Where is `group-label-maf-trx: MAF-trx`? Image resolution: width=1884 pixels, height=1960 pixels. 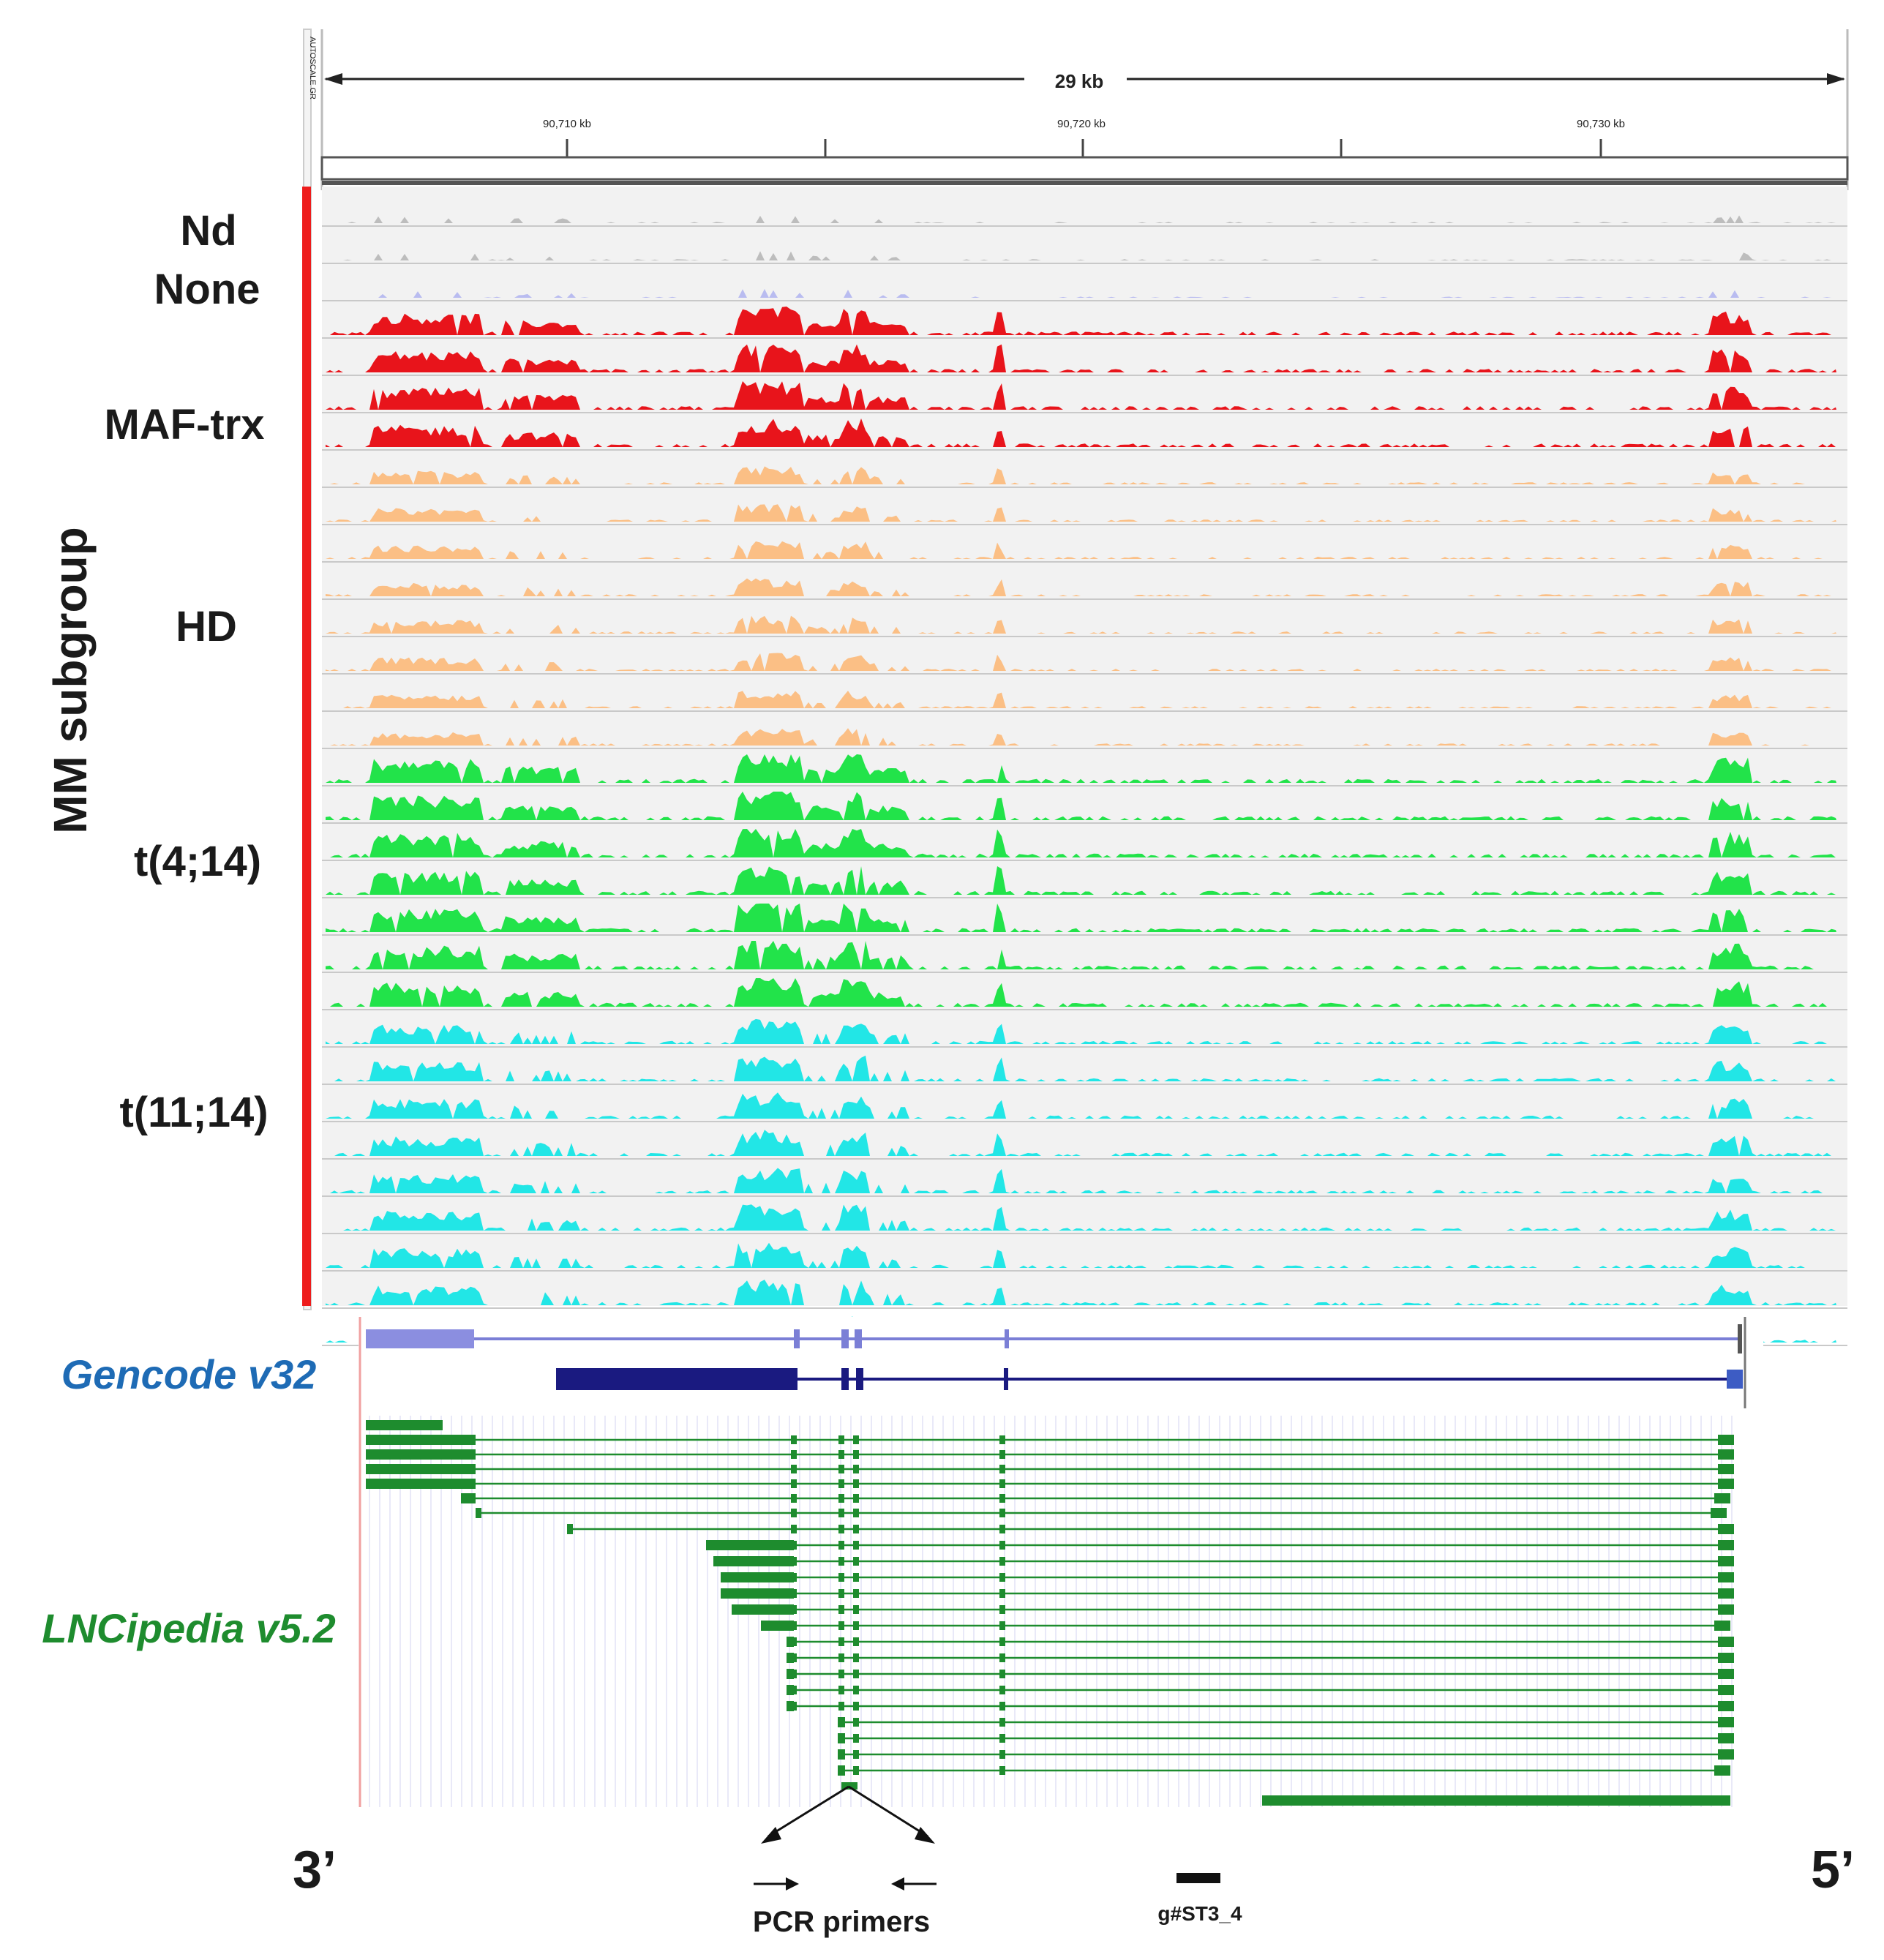 group-label-maf-trx: MAF-trx is located at coordinates (184, 424).